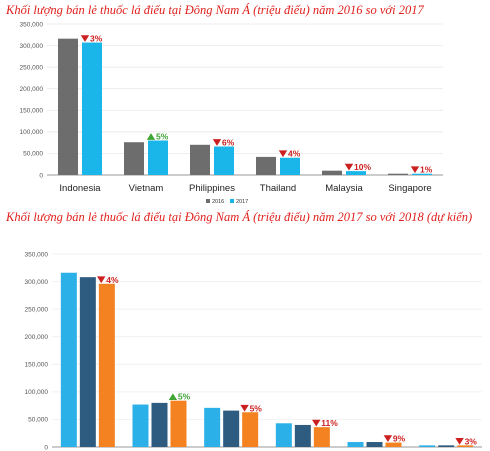  I want to click on bar-series-2-singapore, so click(446, 446).